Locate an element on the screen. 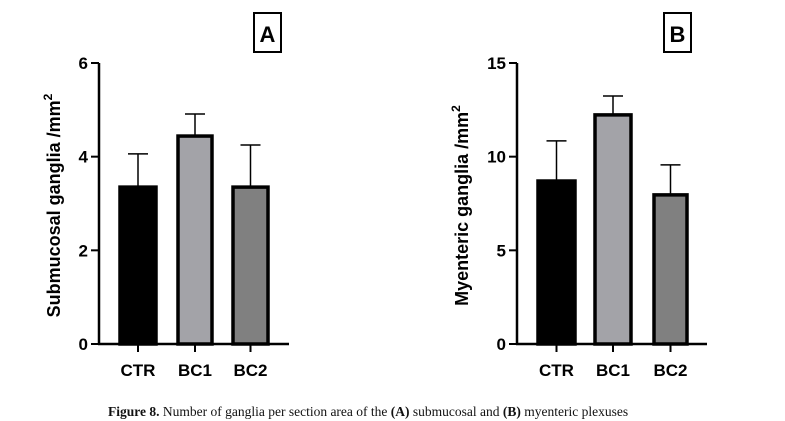 Image resolution: width=785 pixels, height=421 pixels. y-tick-label: 10 is located at coordinates (496, 157).